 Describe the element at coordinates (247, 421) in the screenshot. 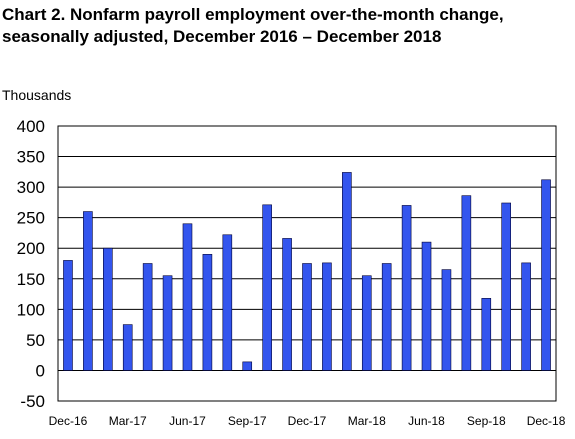

I see `x-tick-label: Sep-17` at that location.